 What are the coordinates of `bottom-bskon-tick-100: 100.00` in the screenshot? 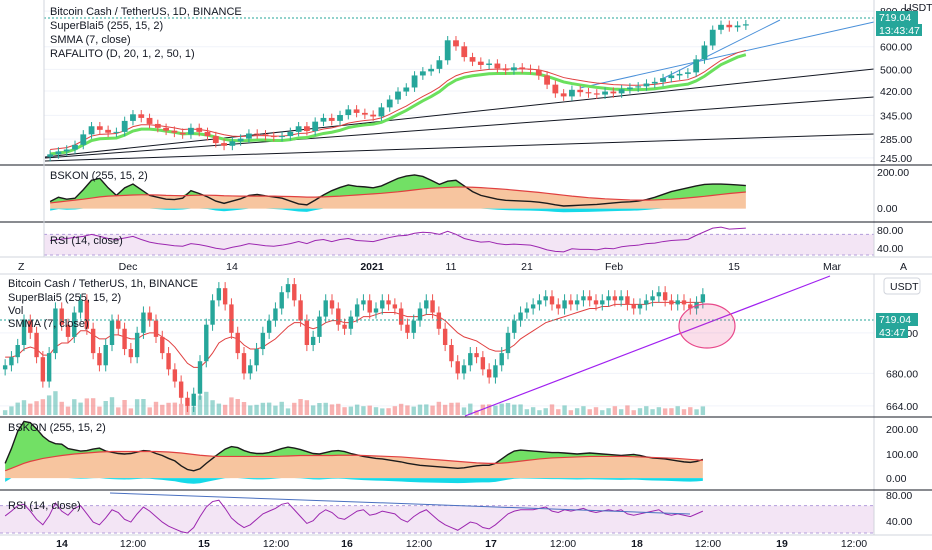 It's located at (902, 455).